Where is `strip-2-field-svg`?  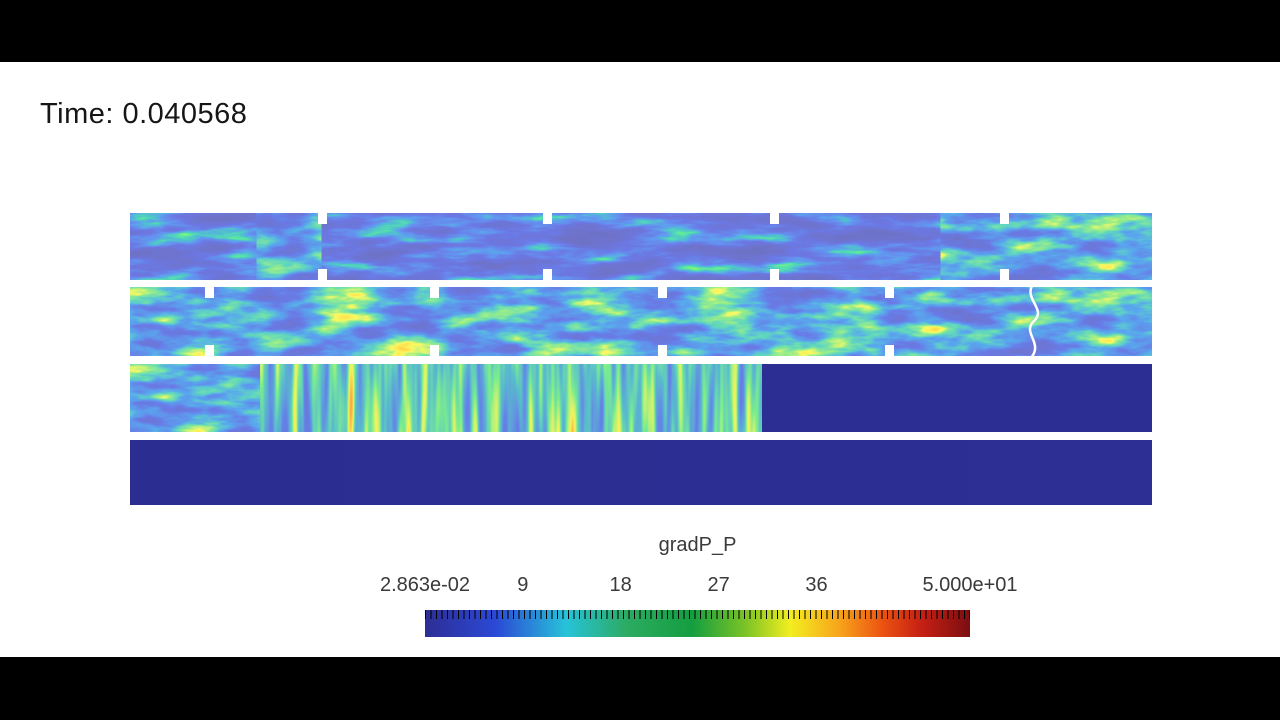
strip-2-field-svg is located at coordinates (641, 321).